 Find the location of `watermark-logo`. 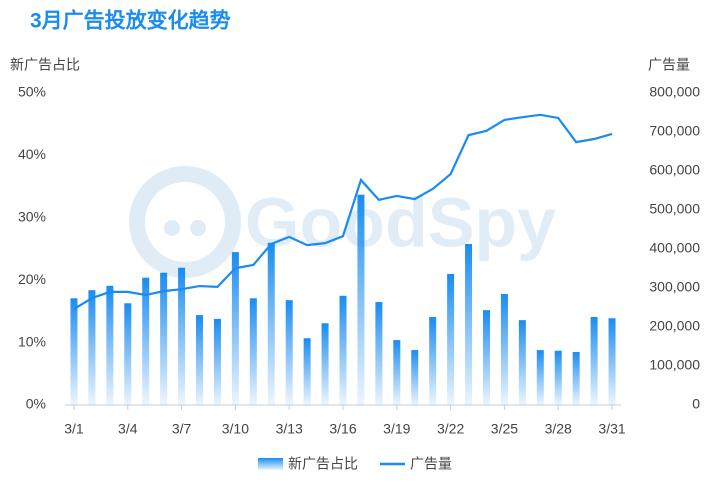

watermark-logo is located at coordinates (185, 222).